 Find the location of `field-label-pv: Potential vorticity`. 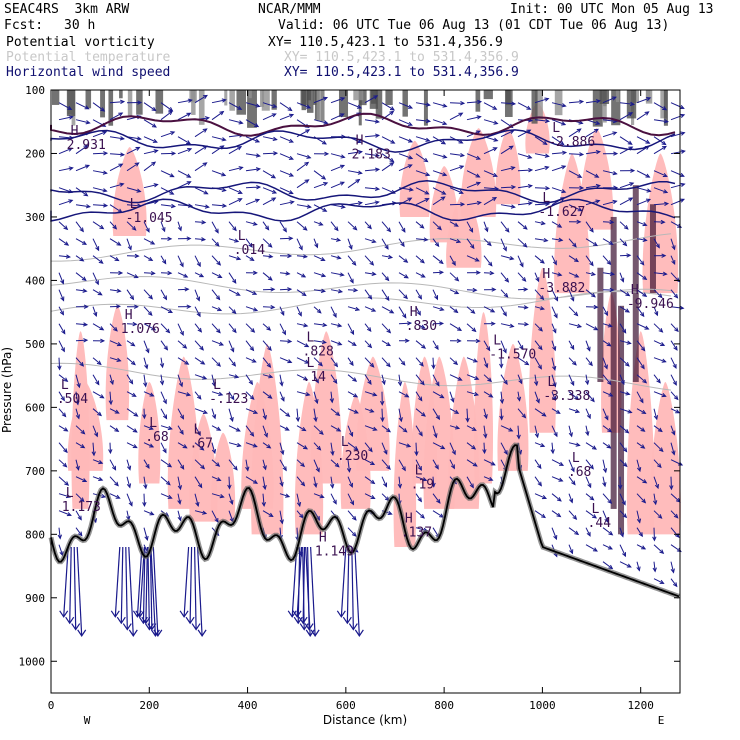

field-label-pv: Potential vorticity is located at coordinates (80, 42).